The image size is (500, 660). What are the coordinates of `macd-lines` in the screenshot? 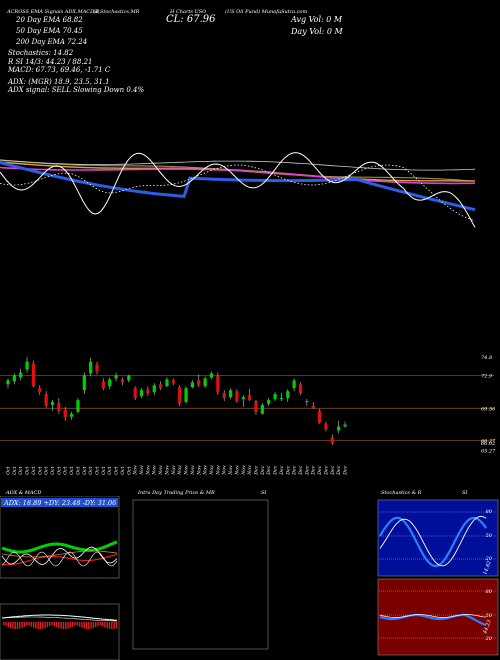 It's located at (59, 621).